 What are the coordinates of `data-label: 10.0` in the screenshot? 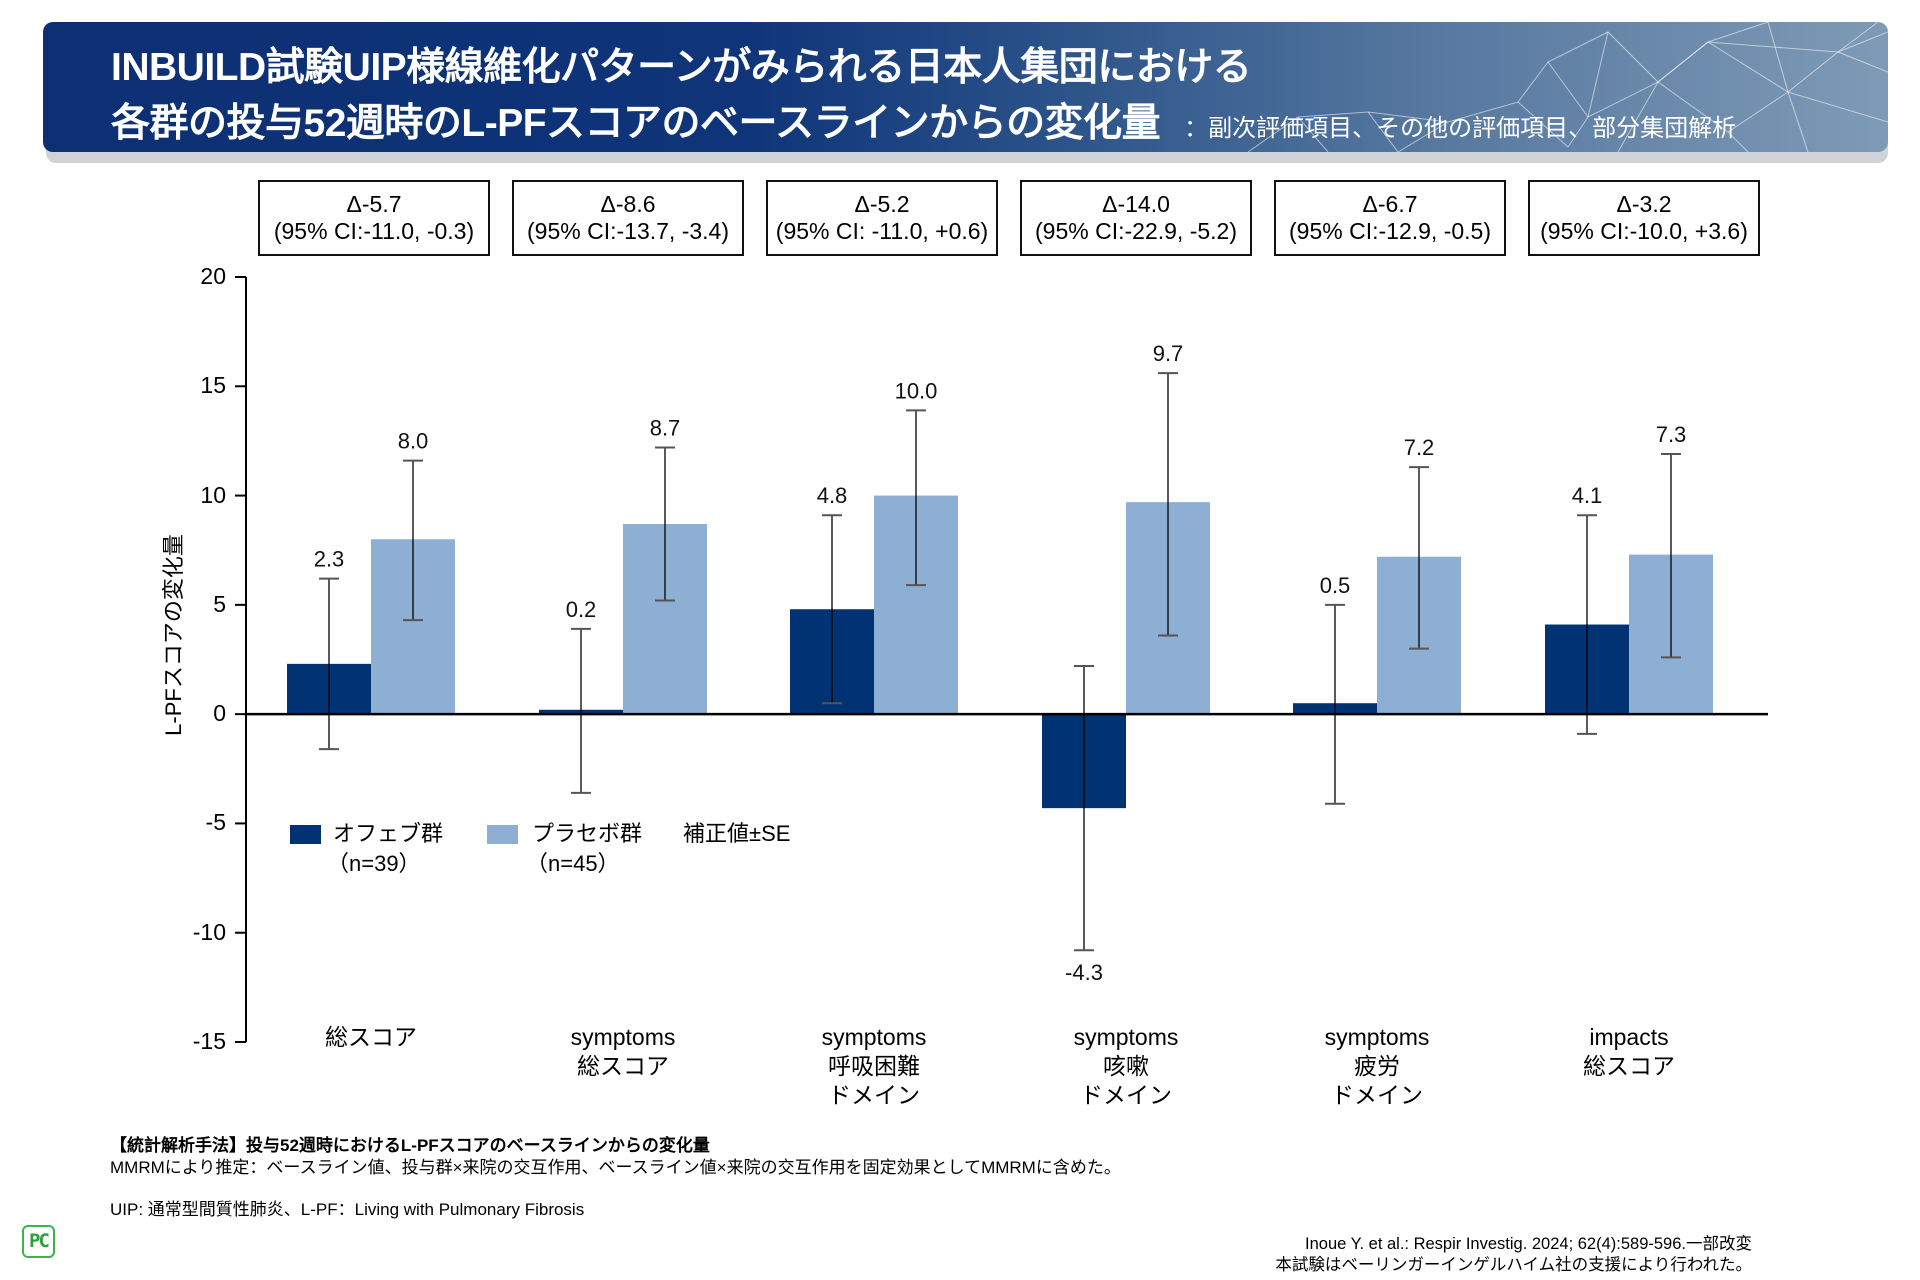 It's located at (916, 390).